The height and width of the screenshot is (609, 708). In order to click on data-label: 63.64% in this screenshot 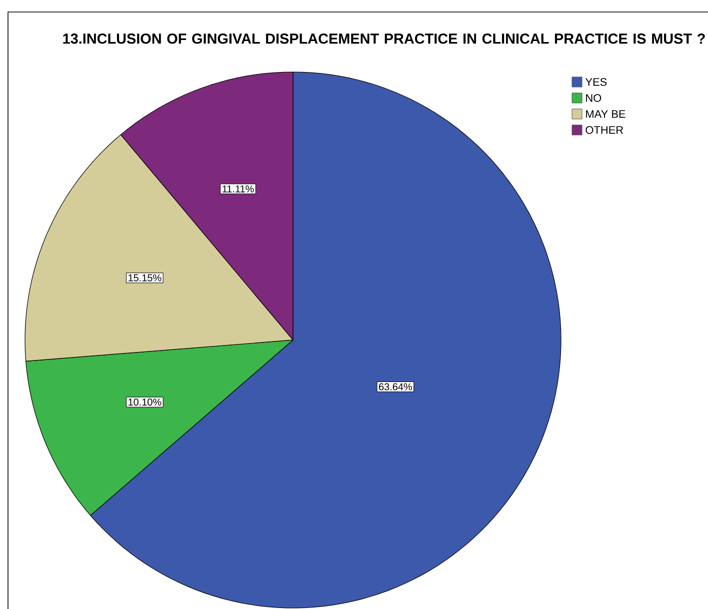, I will do `click(395, 386)`.